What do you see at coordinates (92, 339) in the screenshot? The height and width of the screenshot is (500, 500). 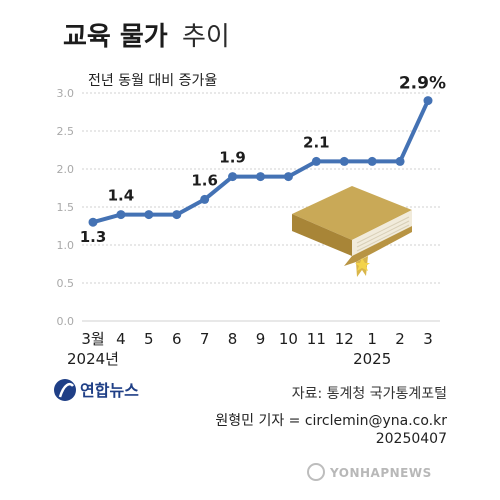 I see `x-tick-label: 3월` at bounding box center [92, 339].